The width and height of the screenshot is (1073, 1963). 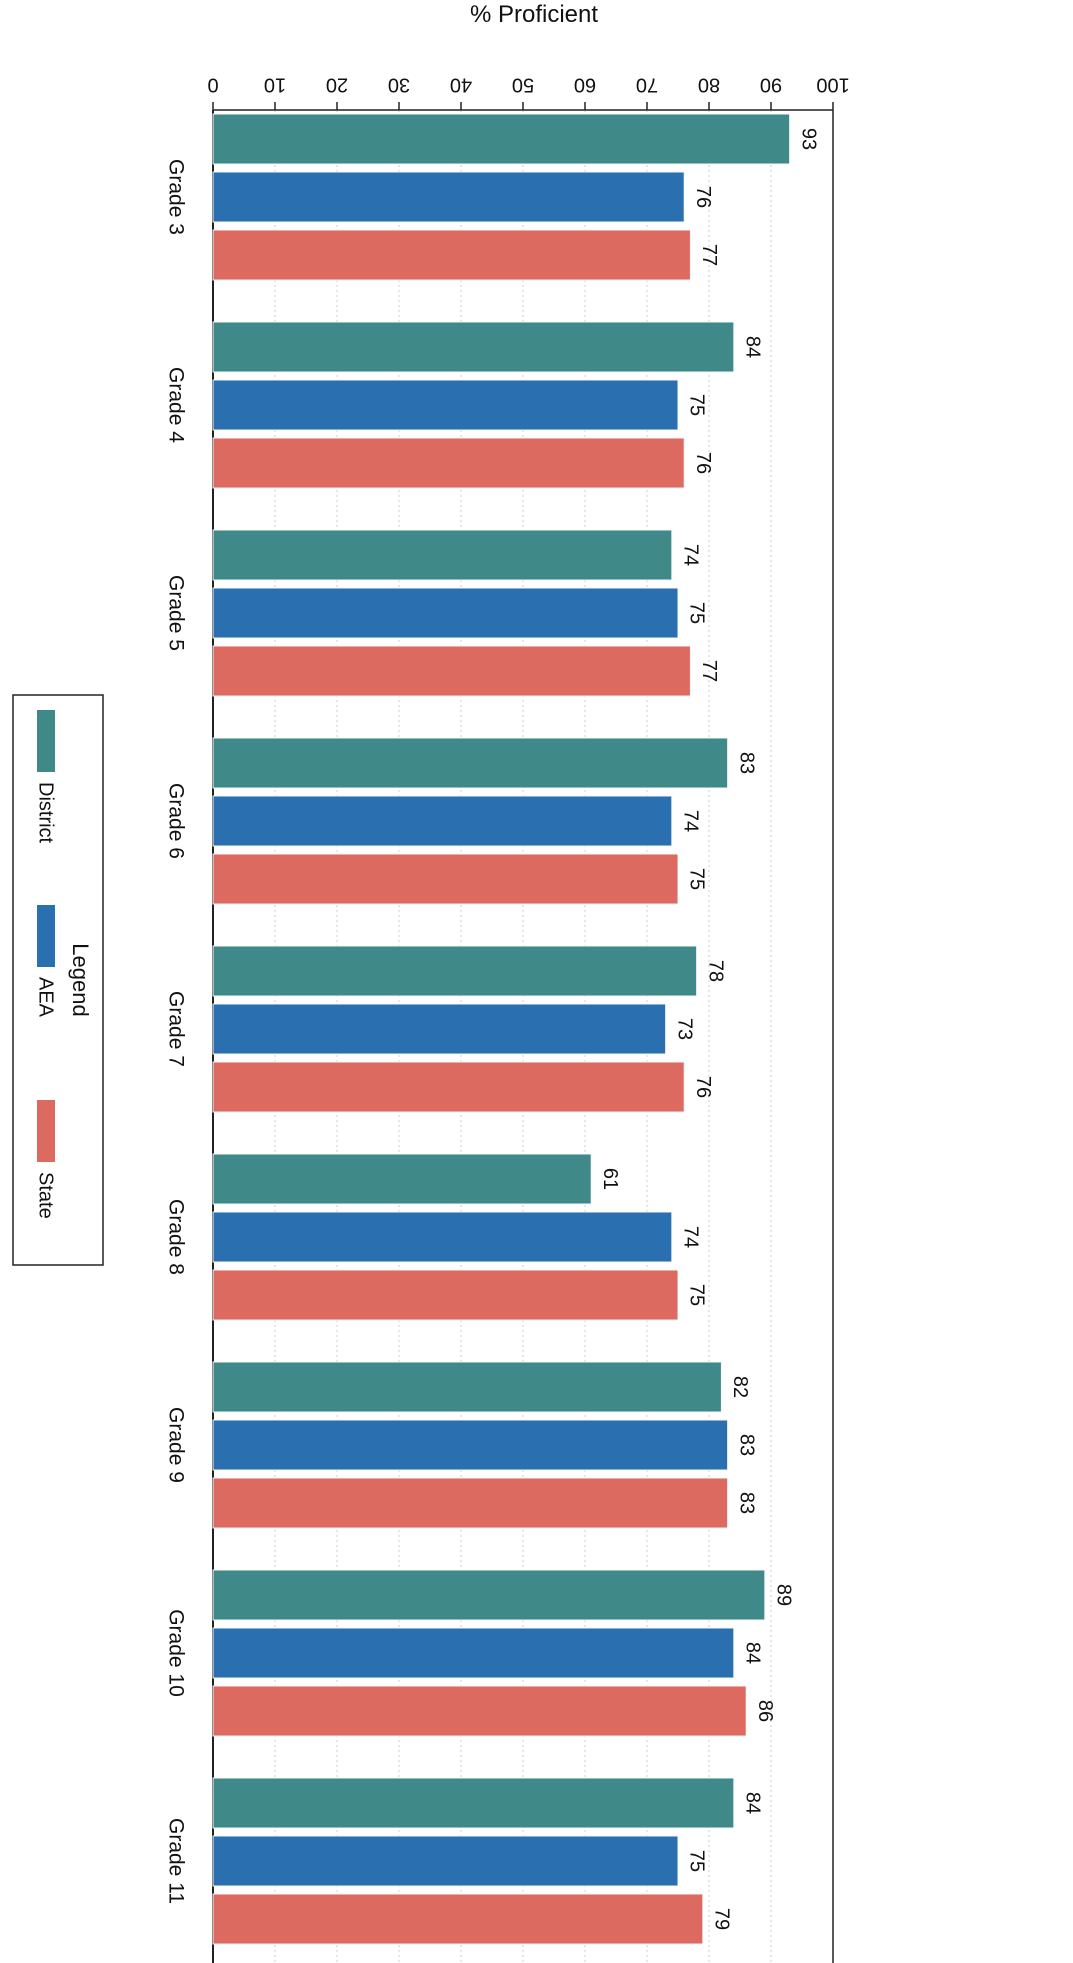 What do you see at coordinates (175, 405) in the screenshot?
I see `category-label: Grade 4` at bounding box center [175, 405].